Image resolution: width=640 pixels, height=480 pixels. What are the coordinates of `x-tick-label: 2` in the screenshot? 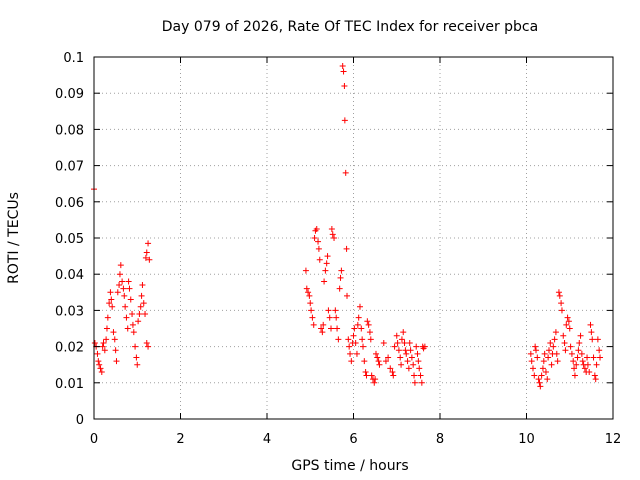 It's located at (180, 439).